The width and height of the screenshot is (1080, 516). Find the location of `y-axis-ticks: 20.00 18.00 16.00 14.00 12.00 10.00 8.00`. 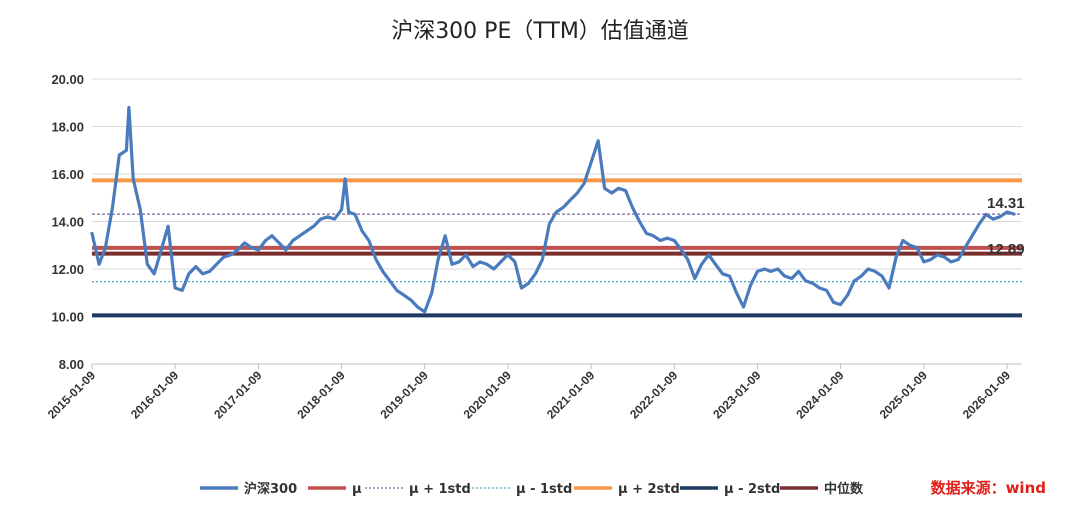

y-axis-ticks: 20.00 18.00 16.00 14.00 12.00 10.00 8.00 is located at coordinates (67, 222).